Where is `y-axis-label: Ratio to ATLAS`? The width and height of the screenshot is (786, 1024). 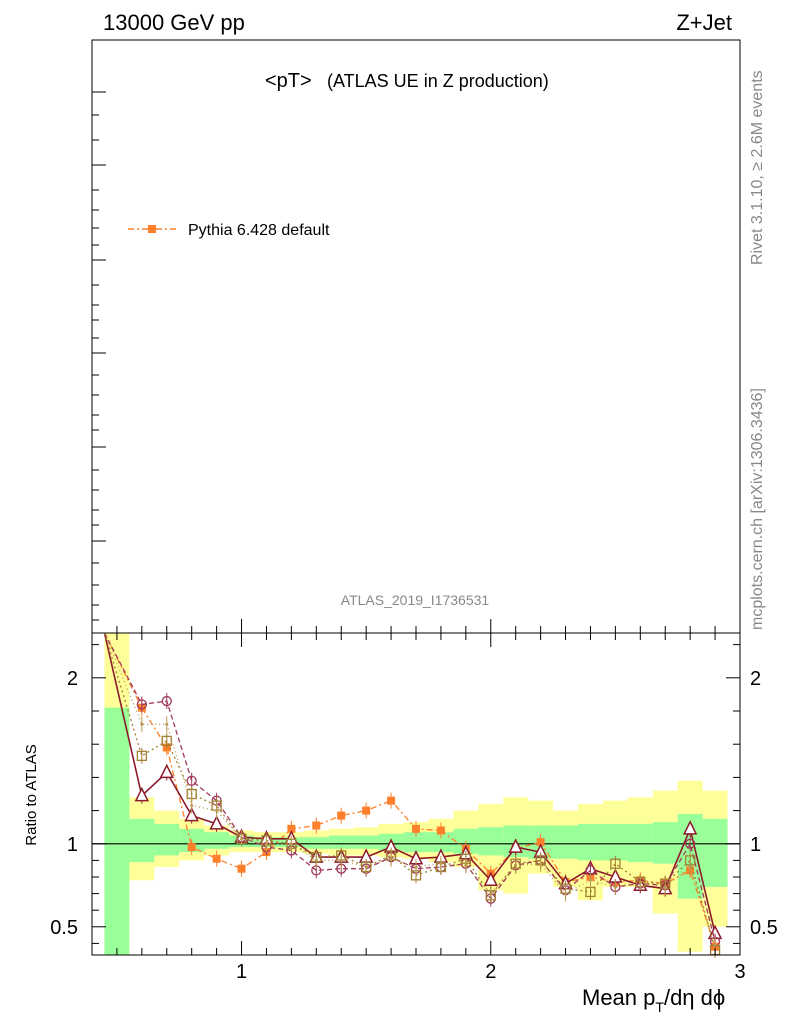
y-axis-label: Ratio to ATLAS is located at coordinates (31, 794).